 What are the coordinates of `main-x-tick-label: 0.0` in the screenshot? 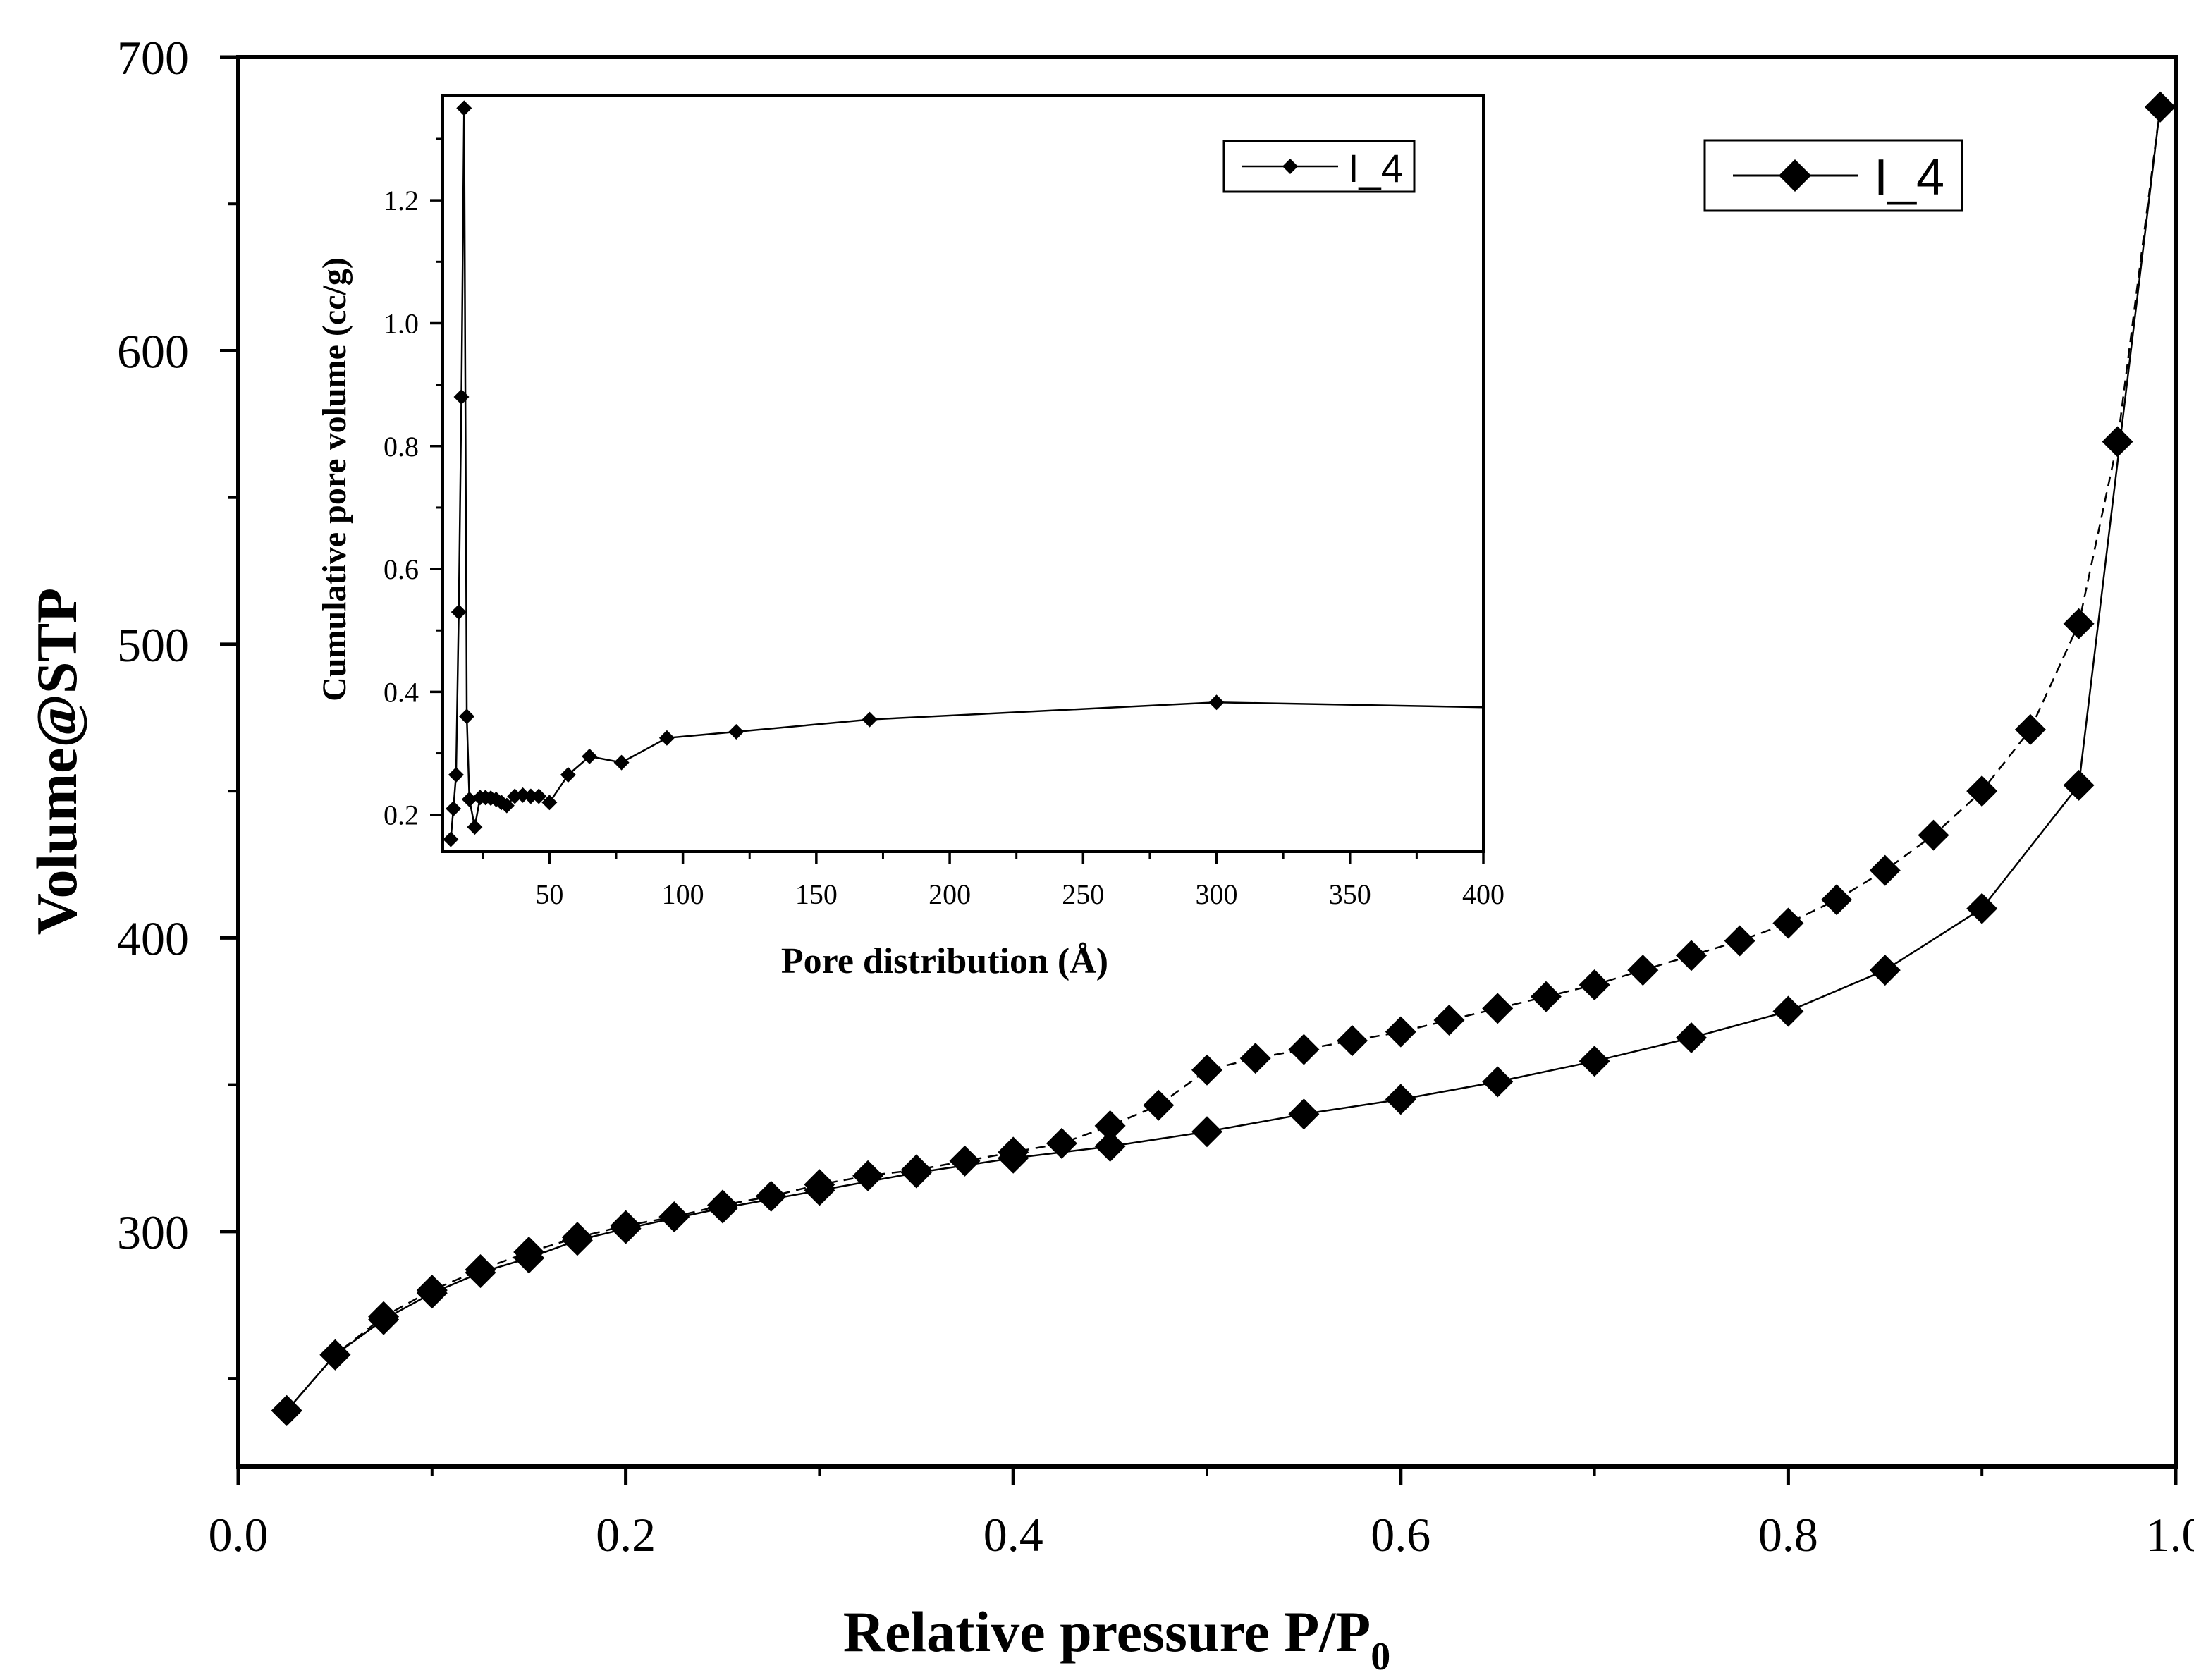 It's located at (239, 1535).